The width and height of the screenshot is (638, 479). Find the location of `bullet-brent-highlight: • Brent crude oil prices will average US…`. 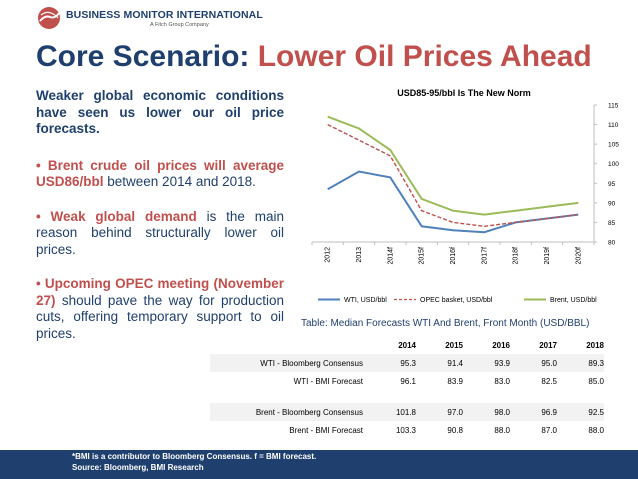

bullet-brent-highlight: • Brent crude oil prices will average US… is located at coordinates (160, 173).